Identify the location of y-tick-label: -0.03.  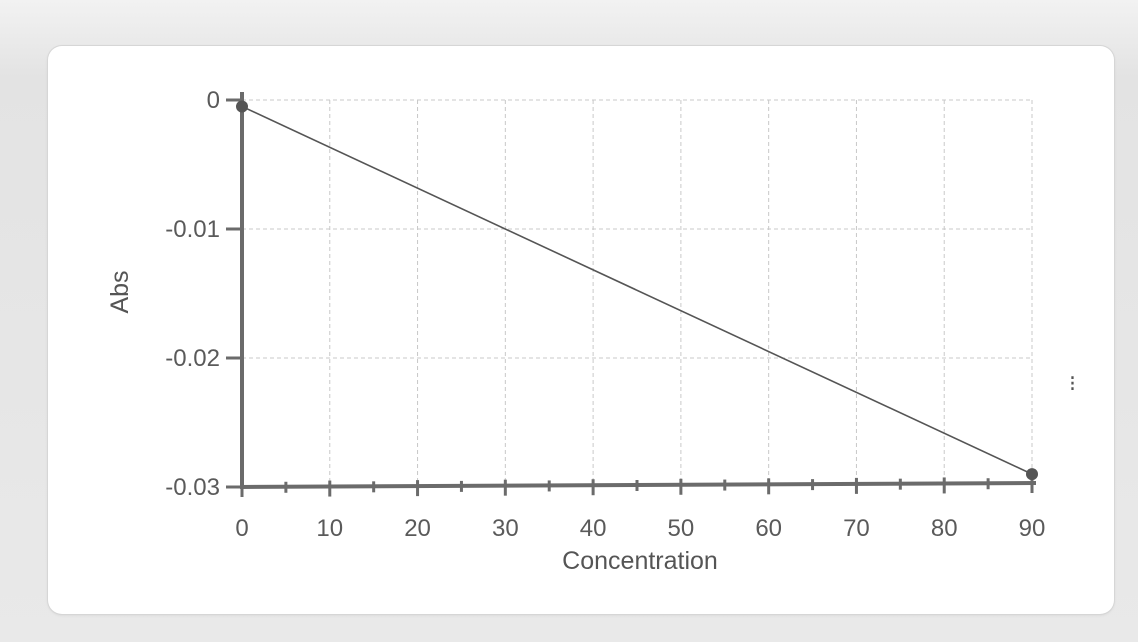
(192, 487).